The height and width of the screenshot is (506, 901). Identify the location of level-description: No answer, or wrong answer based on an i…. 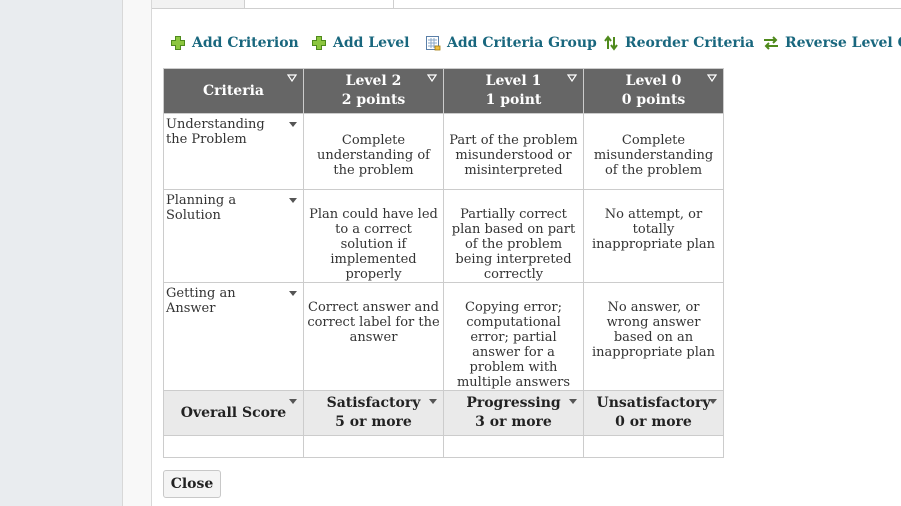
(653, 336).